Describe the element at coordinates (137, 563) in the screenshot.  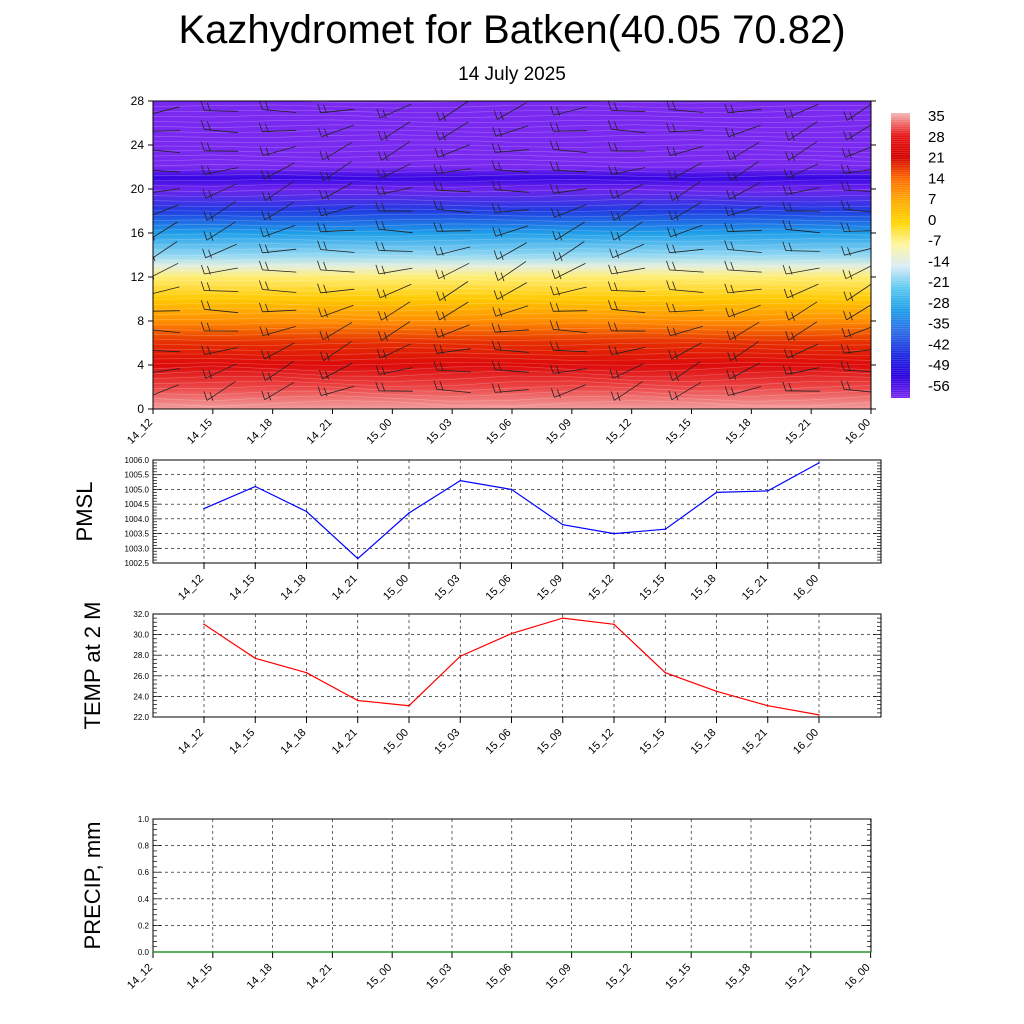
I see `y-tick-label: 1002.5` at that location.